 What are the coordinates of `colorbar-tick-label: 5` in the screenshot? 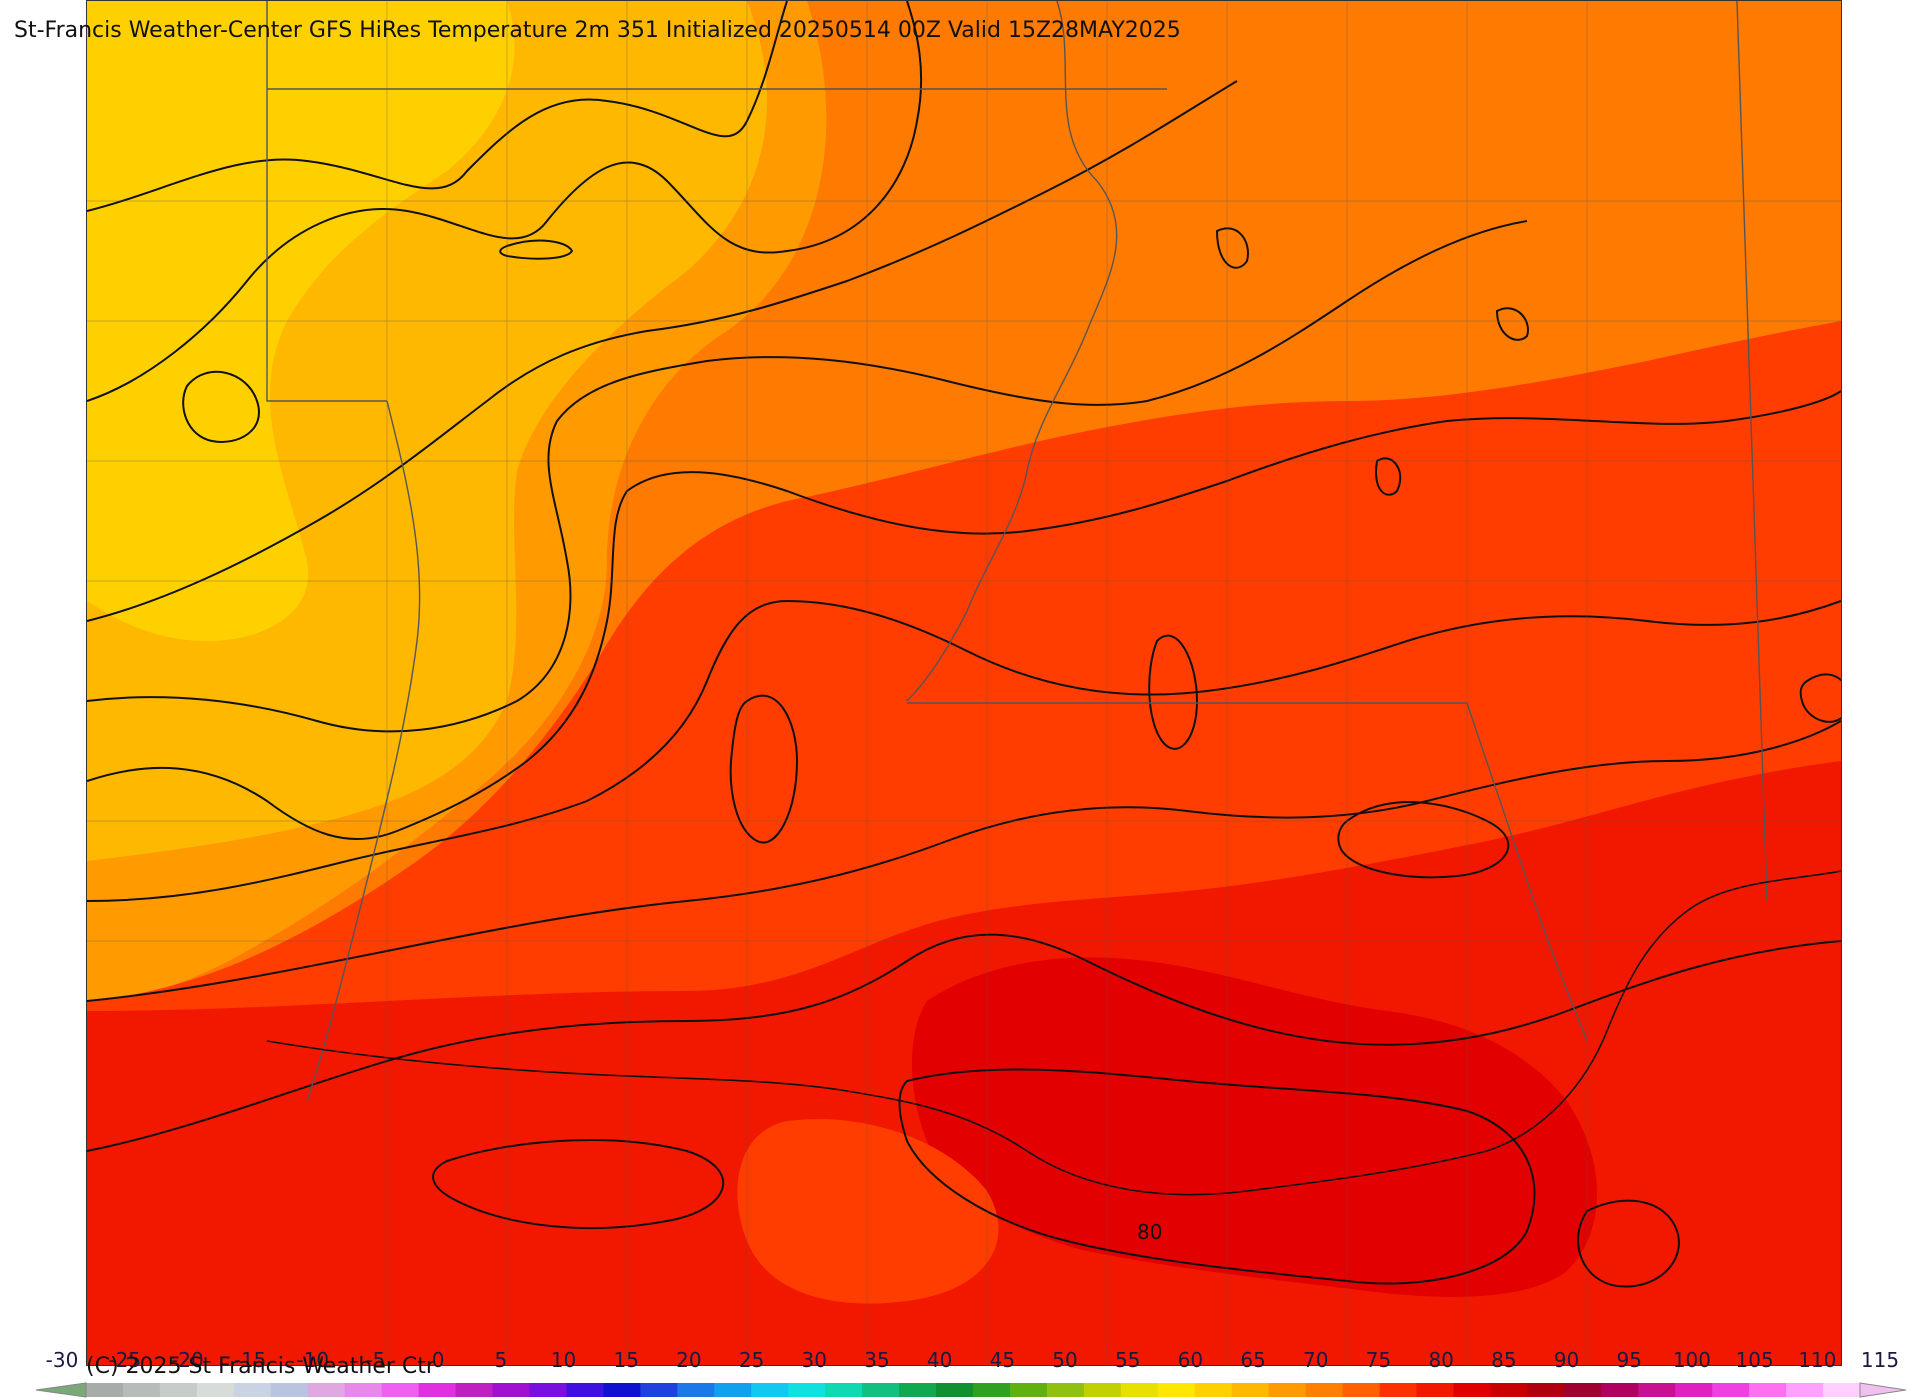 It's located at (501, 1360).